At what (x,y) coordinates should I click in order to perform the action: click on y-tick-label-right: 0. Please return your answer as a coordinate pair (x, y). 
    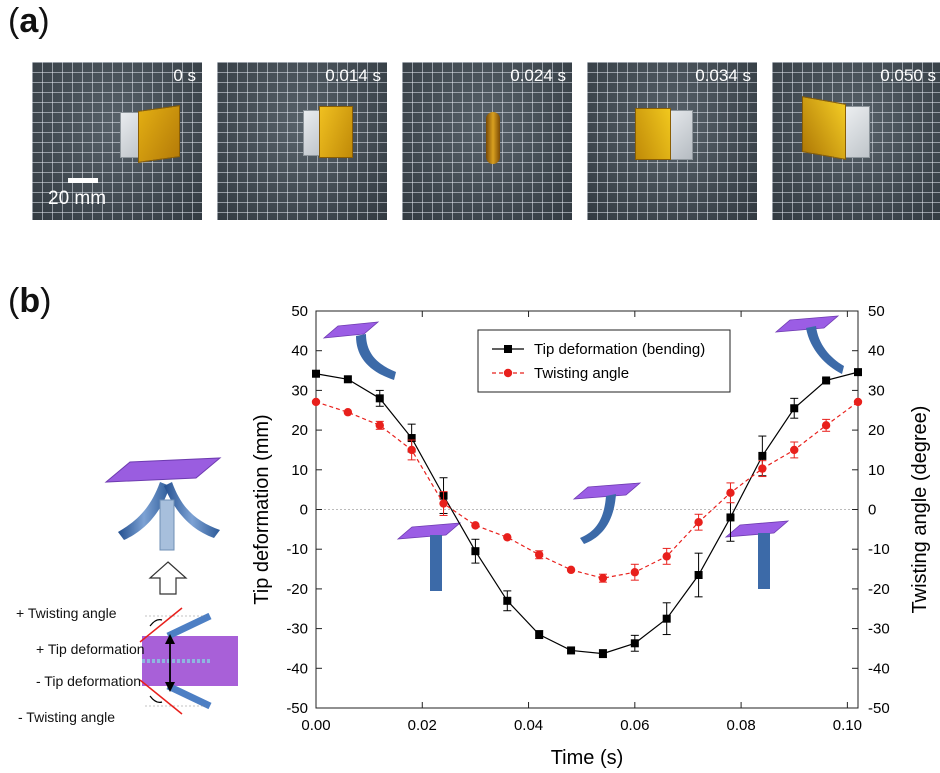
    Looking at the image, I should click on (872, 510).